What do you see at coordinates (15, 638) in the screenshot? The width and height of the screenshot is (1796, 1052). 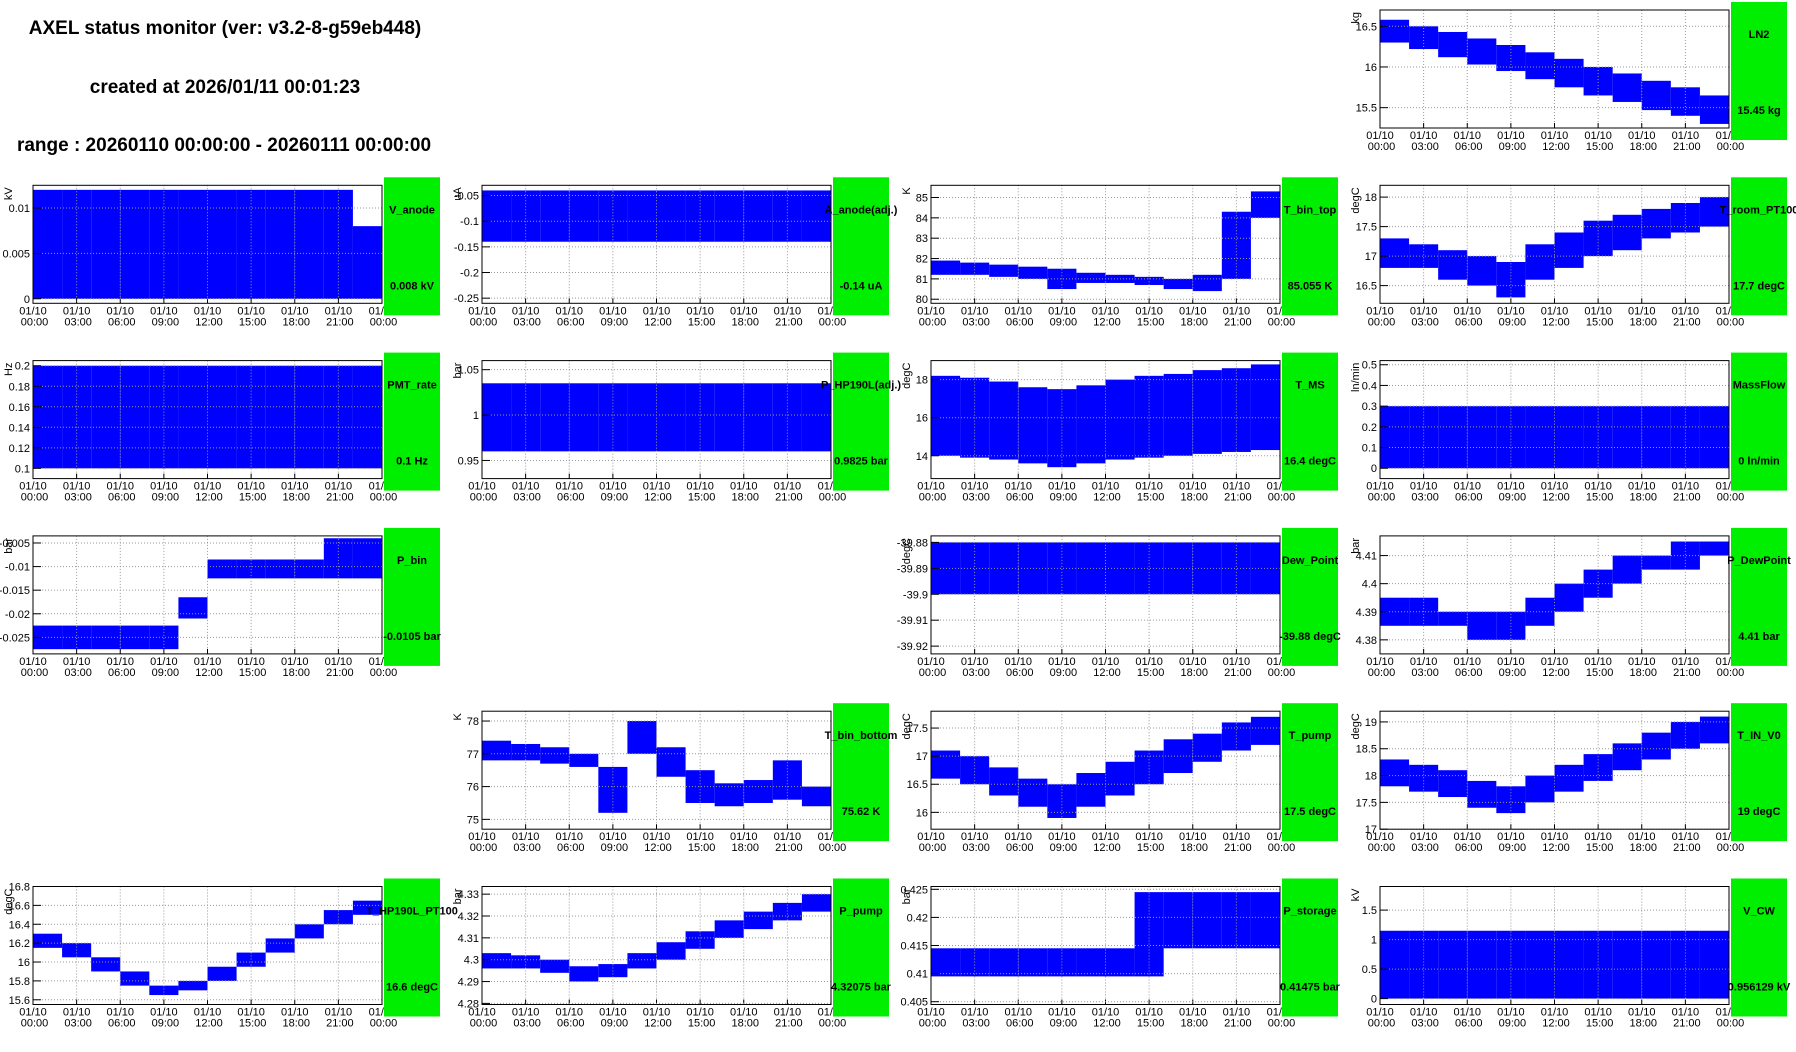 I see `y-tick-label: -0.025` at bounding box center [15, 638].